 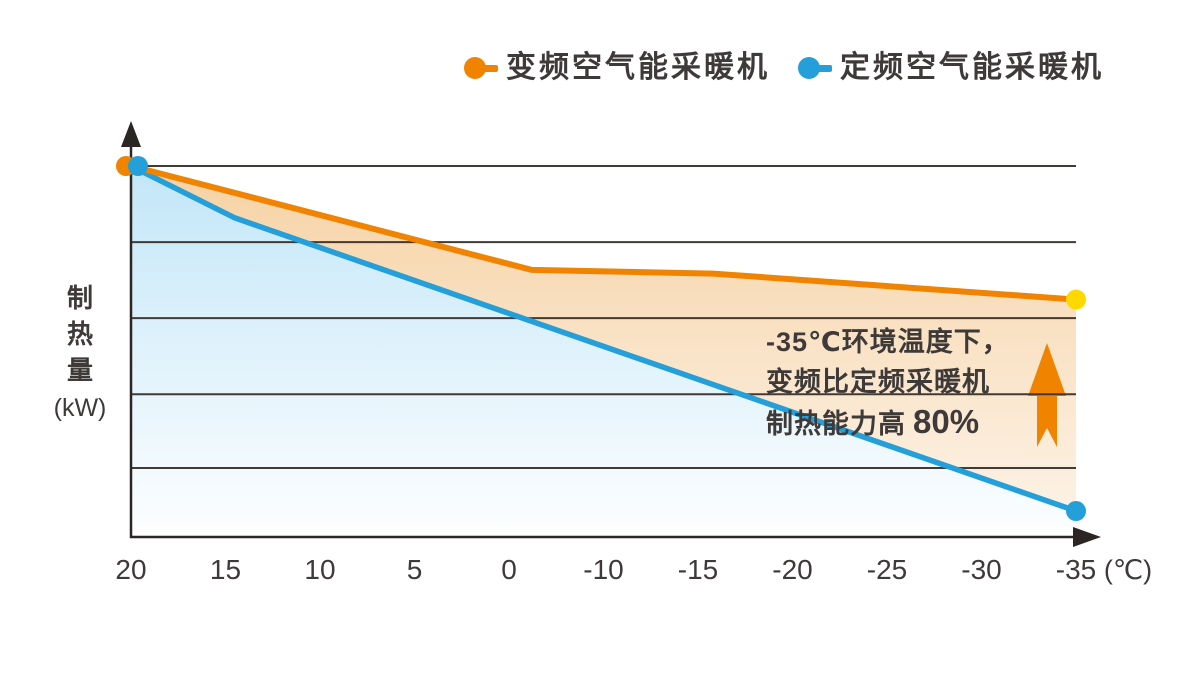 I want to click on annotation-line-3: 制热能力高 80%, so click(x=888, y=423).